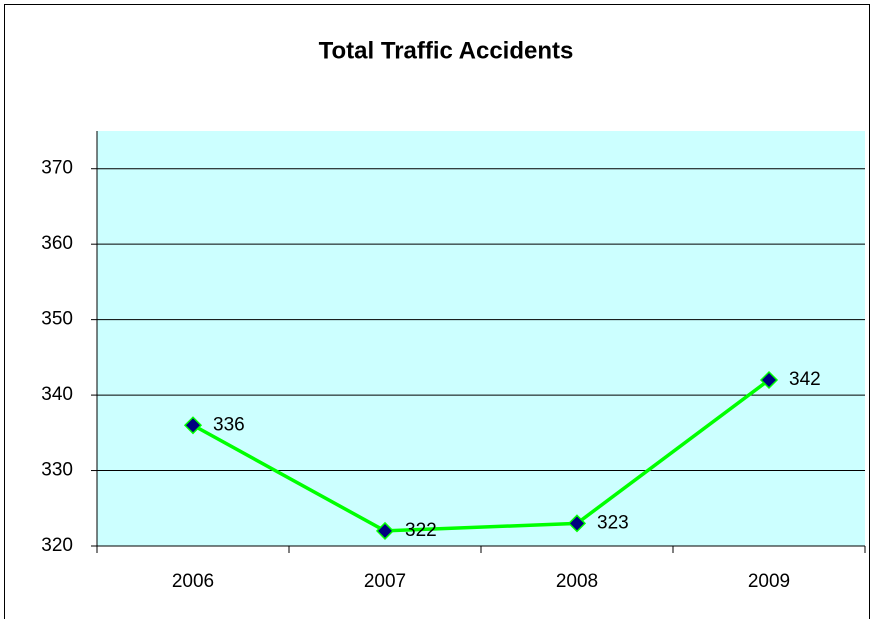 The height and width of the screenshot is (619, 874). Describe the element at coordinates (229, 424) in the screenshot. I see `data-label: 336` at that location.